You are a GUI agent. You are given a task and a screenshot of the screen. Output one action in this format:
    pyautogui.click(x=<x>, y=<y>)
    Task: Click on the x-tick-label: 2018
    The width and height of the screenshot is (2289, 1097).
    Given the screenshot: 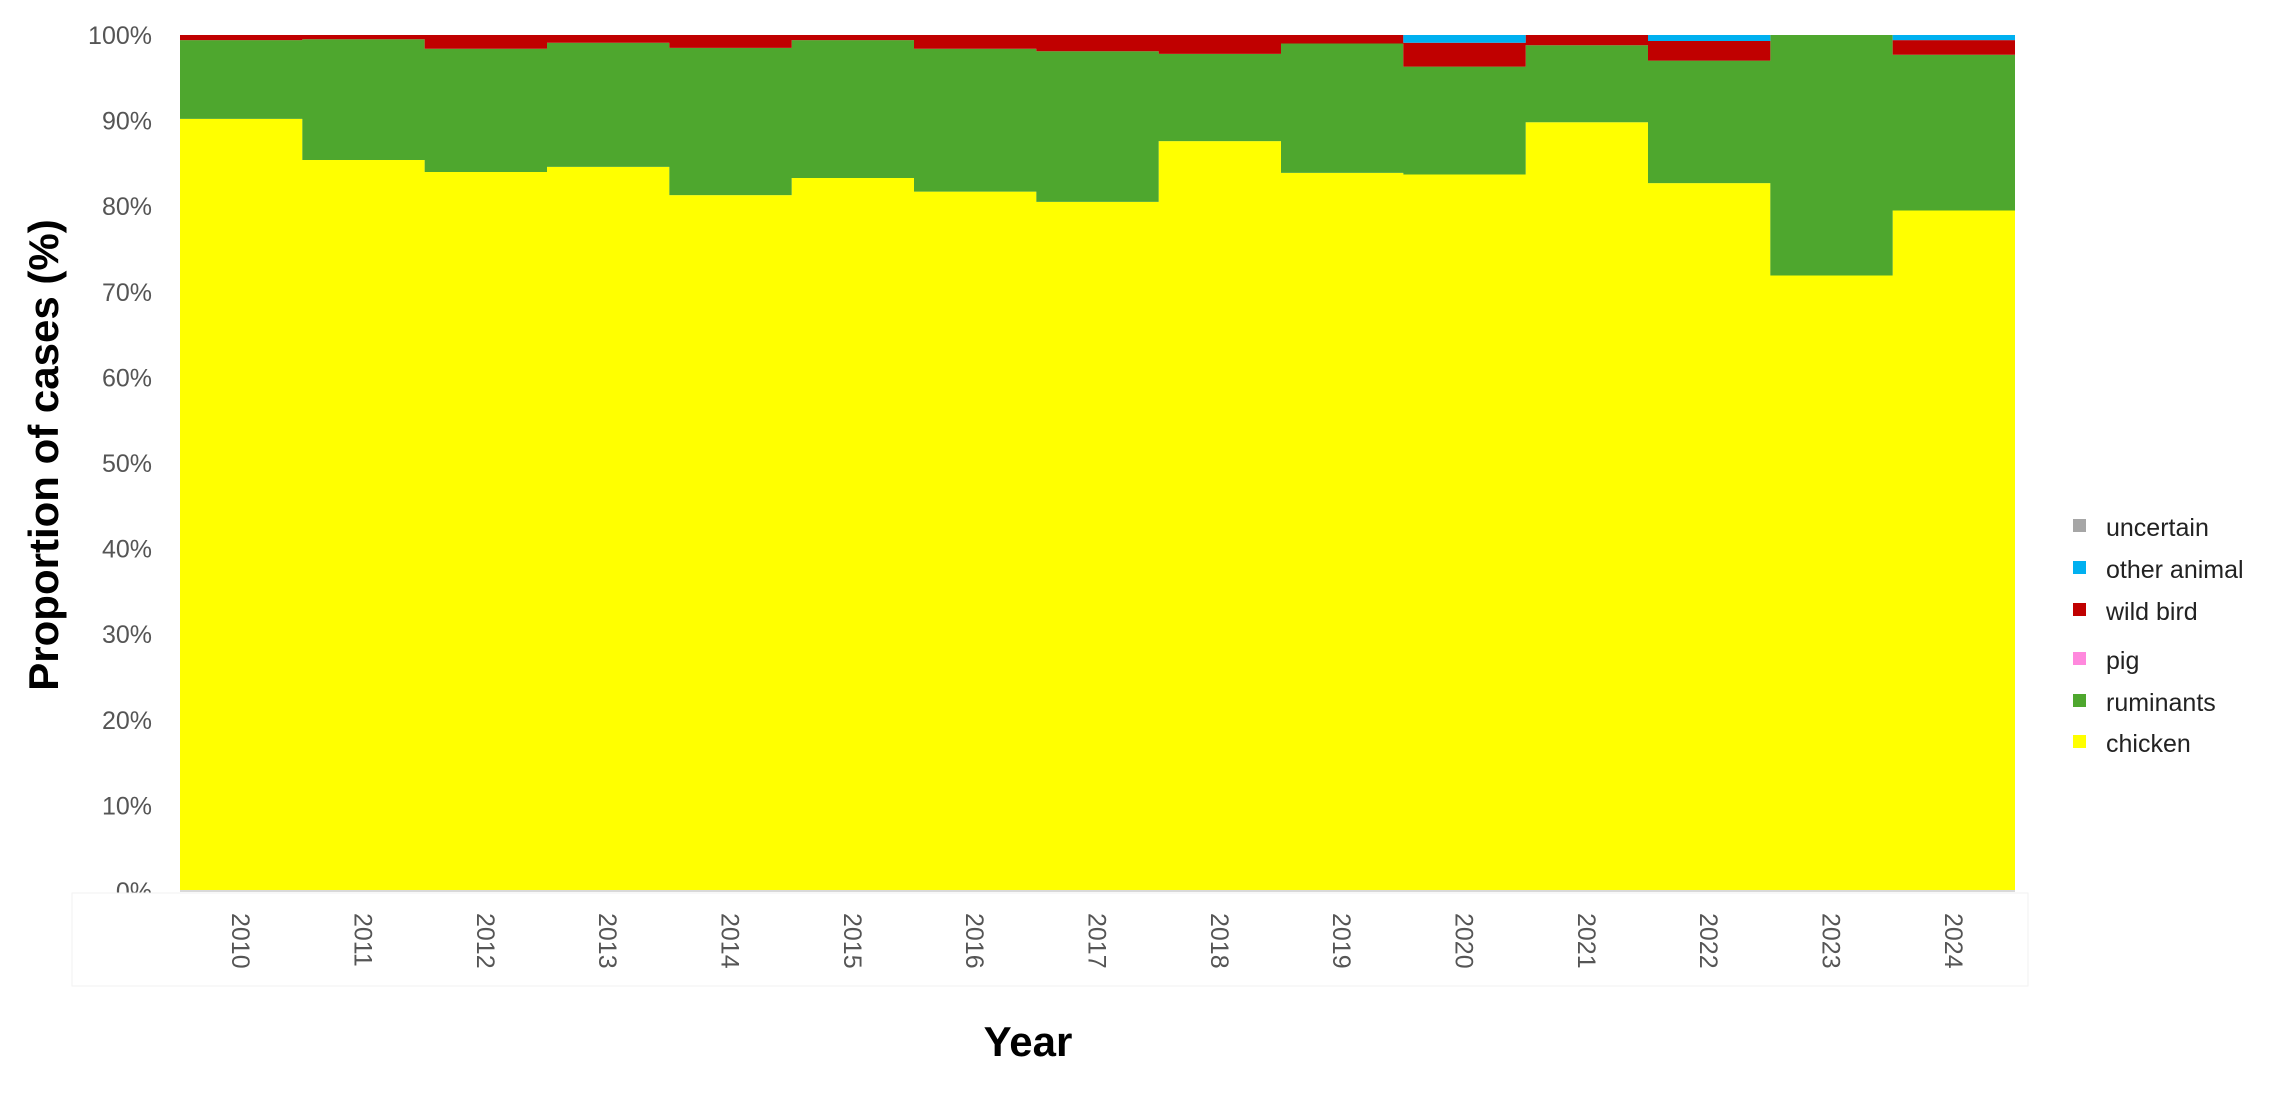 What is the action you would take?
    pyautogui.click(x=1219, y=941)
    